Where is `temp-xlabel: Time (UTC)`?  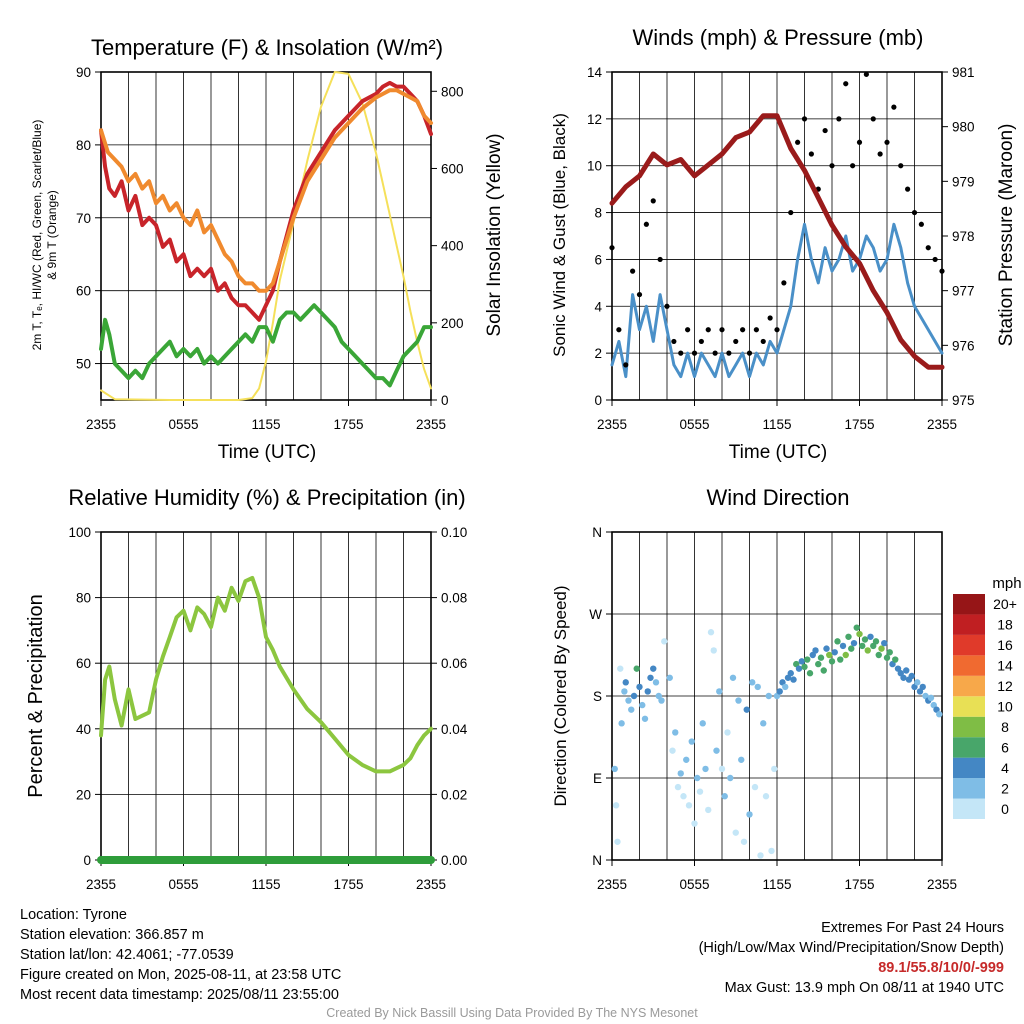
temp-xlabel: Time (UTC) is located at coordinates (267, 452).